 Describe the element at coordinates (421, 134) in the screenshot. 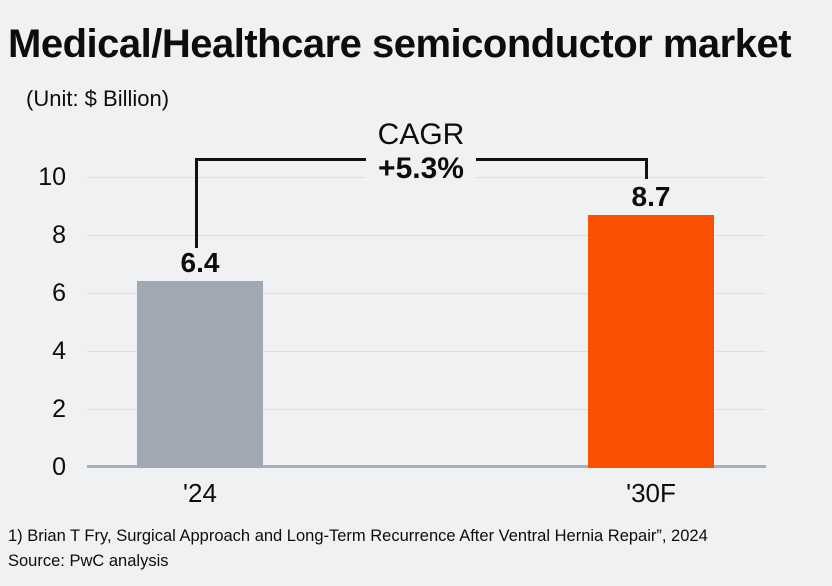

I see `cagr-label: CAGR` at that location.